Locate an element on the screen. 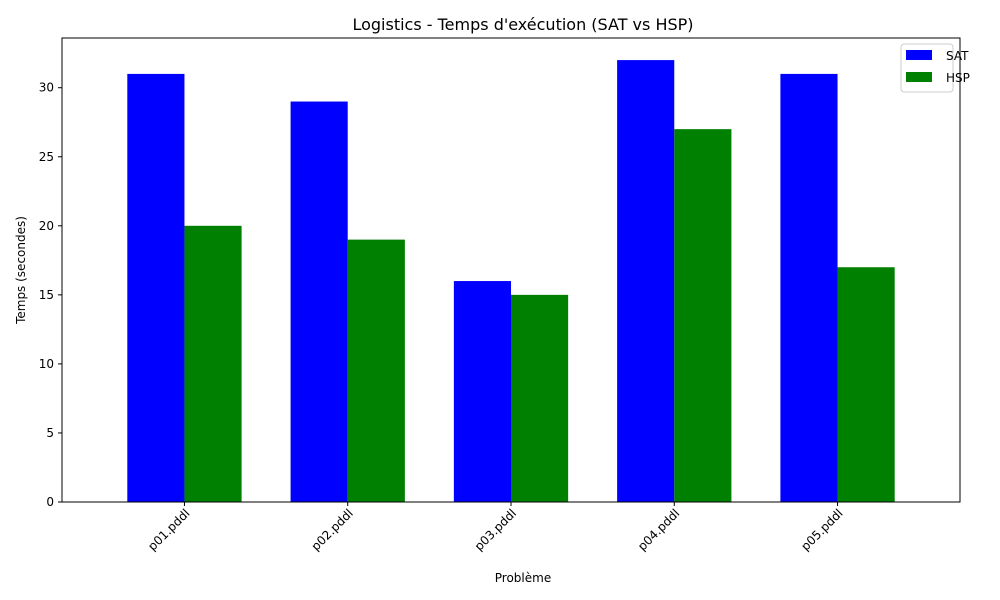 The image size is (1000, 600). y-tick-label: 10 is located at coordinates (46, 364).